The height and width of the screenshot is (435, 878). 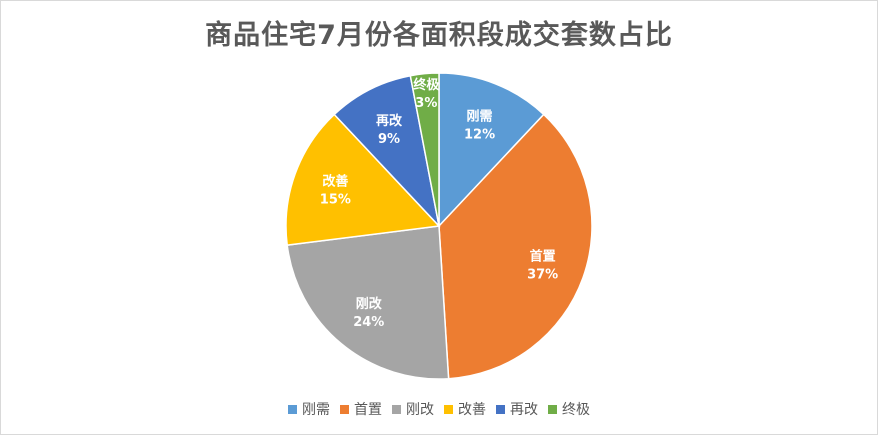 I want to click on pie-slice-终极, so click(x=424, y=149).